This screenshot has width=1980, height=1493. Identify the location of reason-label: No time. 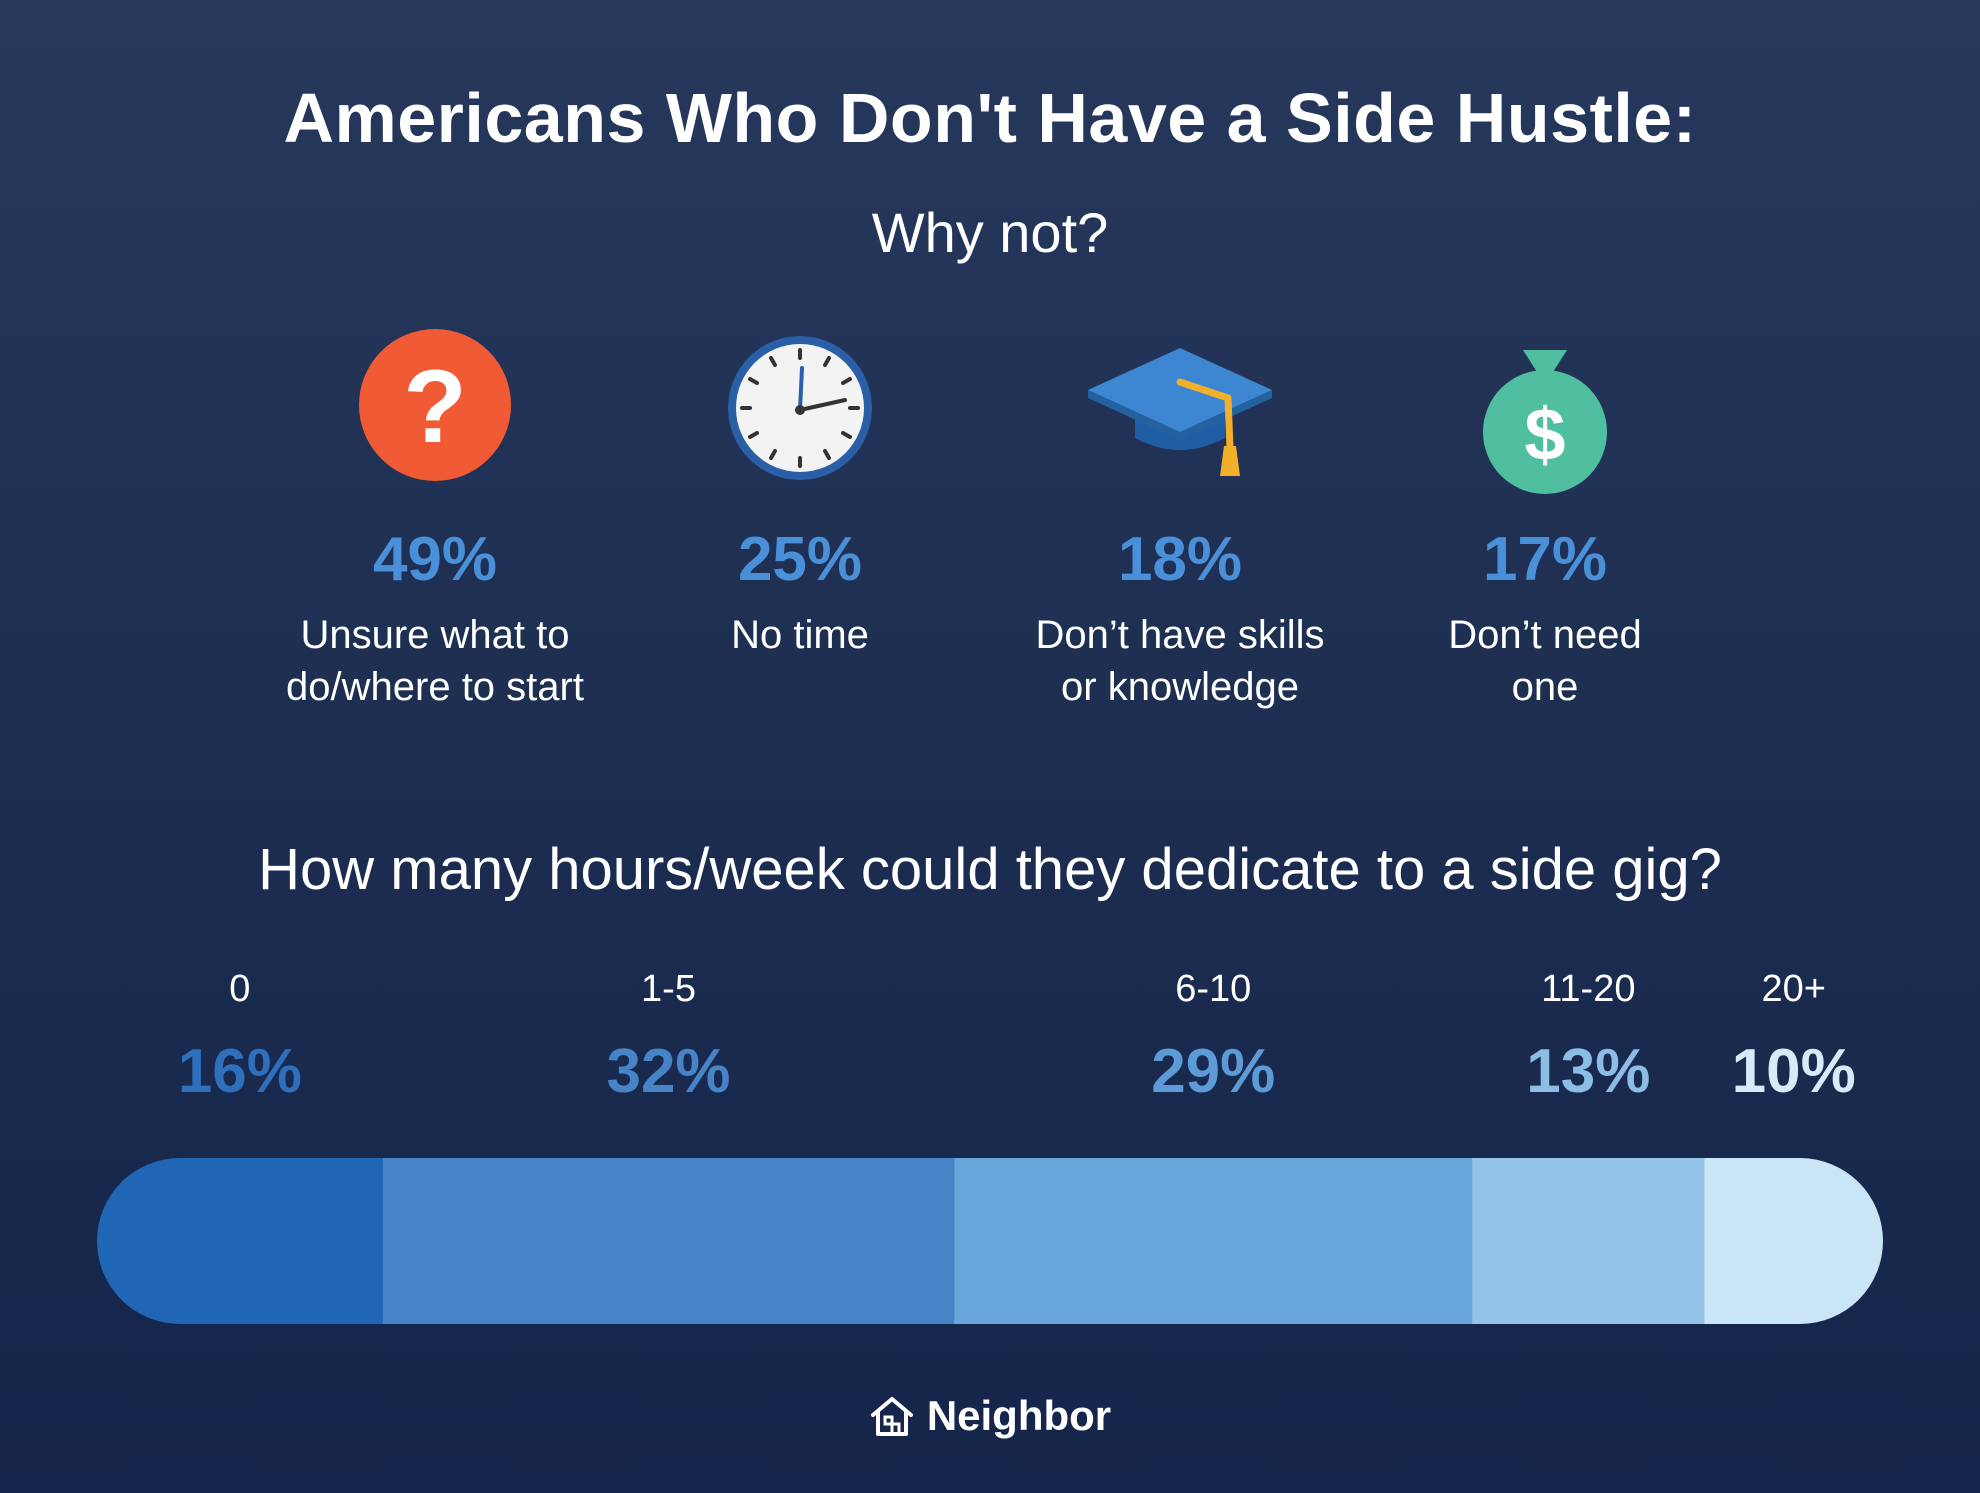
(800, 635).